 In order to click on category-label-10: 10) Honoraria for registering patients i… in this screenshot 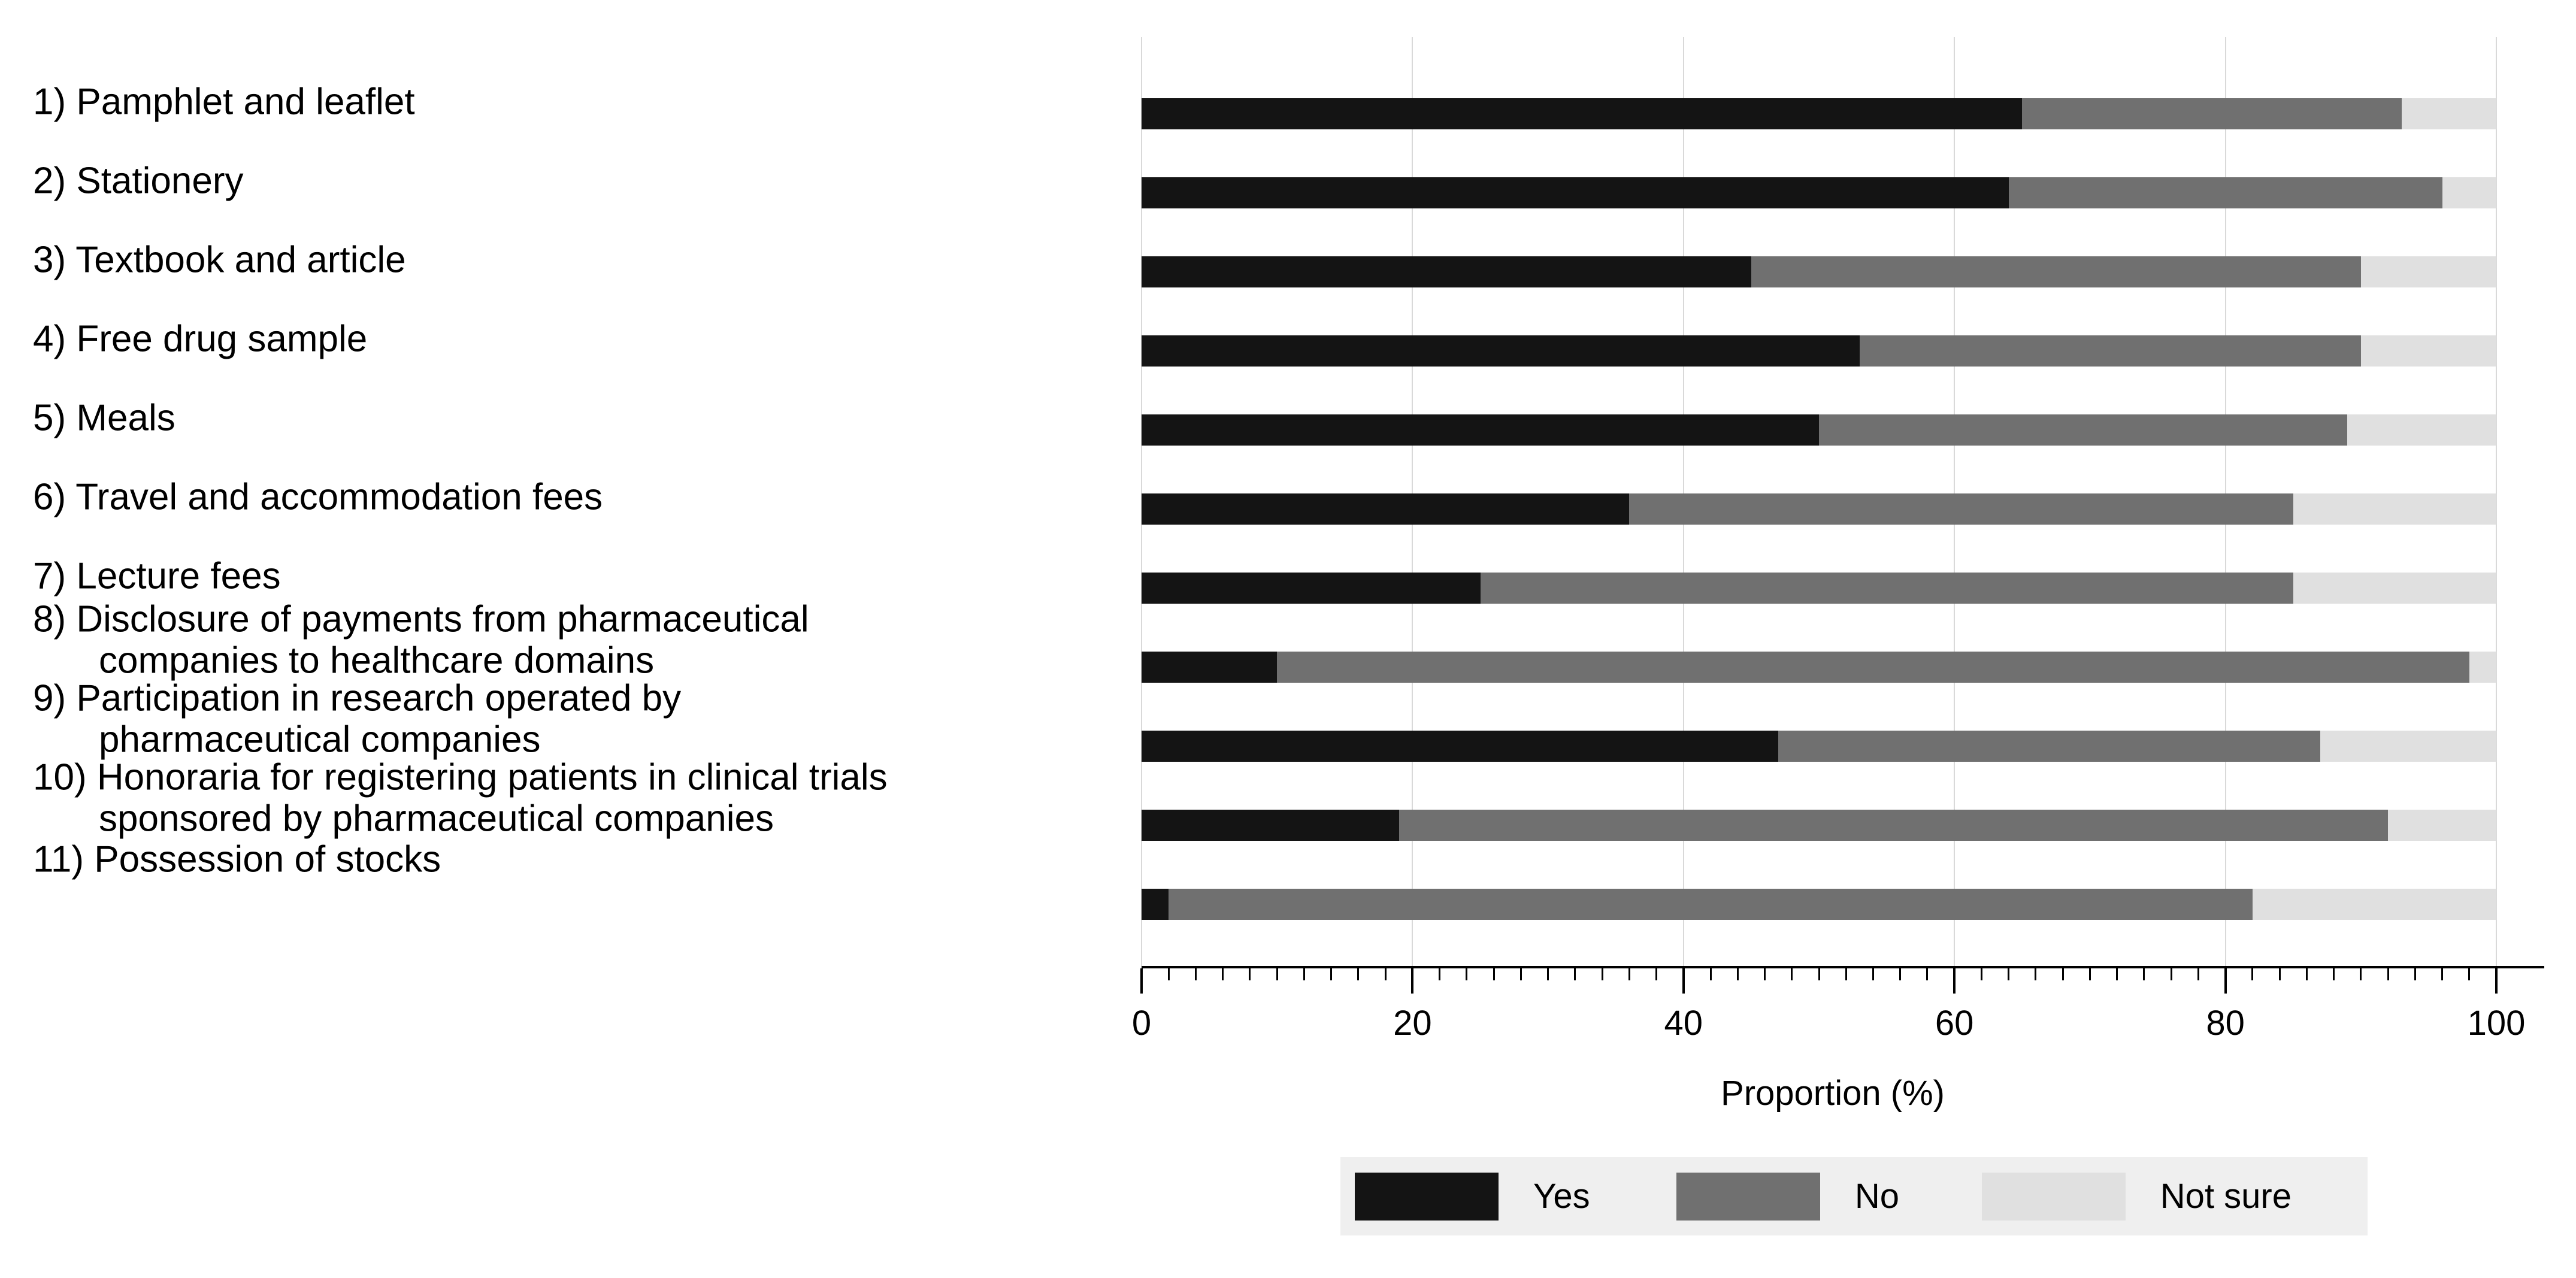, I will do `click(460, 798)`.